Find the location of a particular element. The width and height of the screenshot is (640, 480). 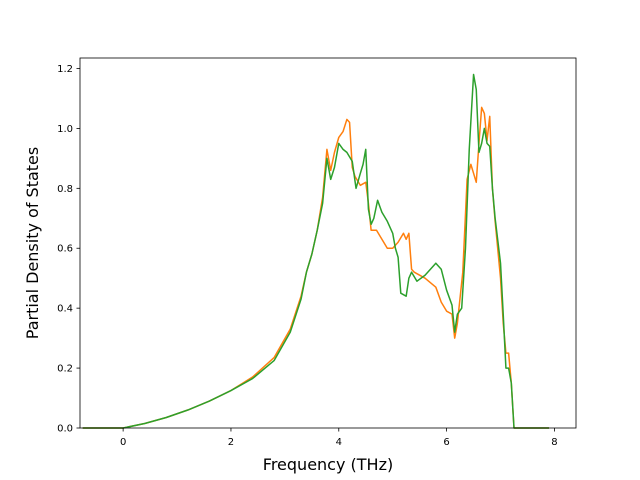

x-tick-label: 0 is located at coordinates (123, 442).